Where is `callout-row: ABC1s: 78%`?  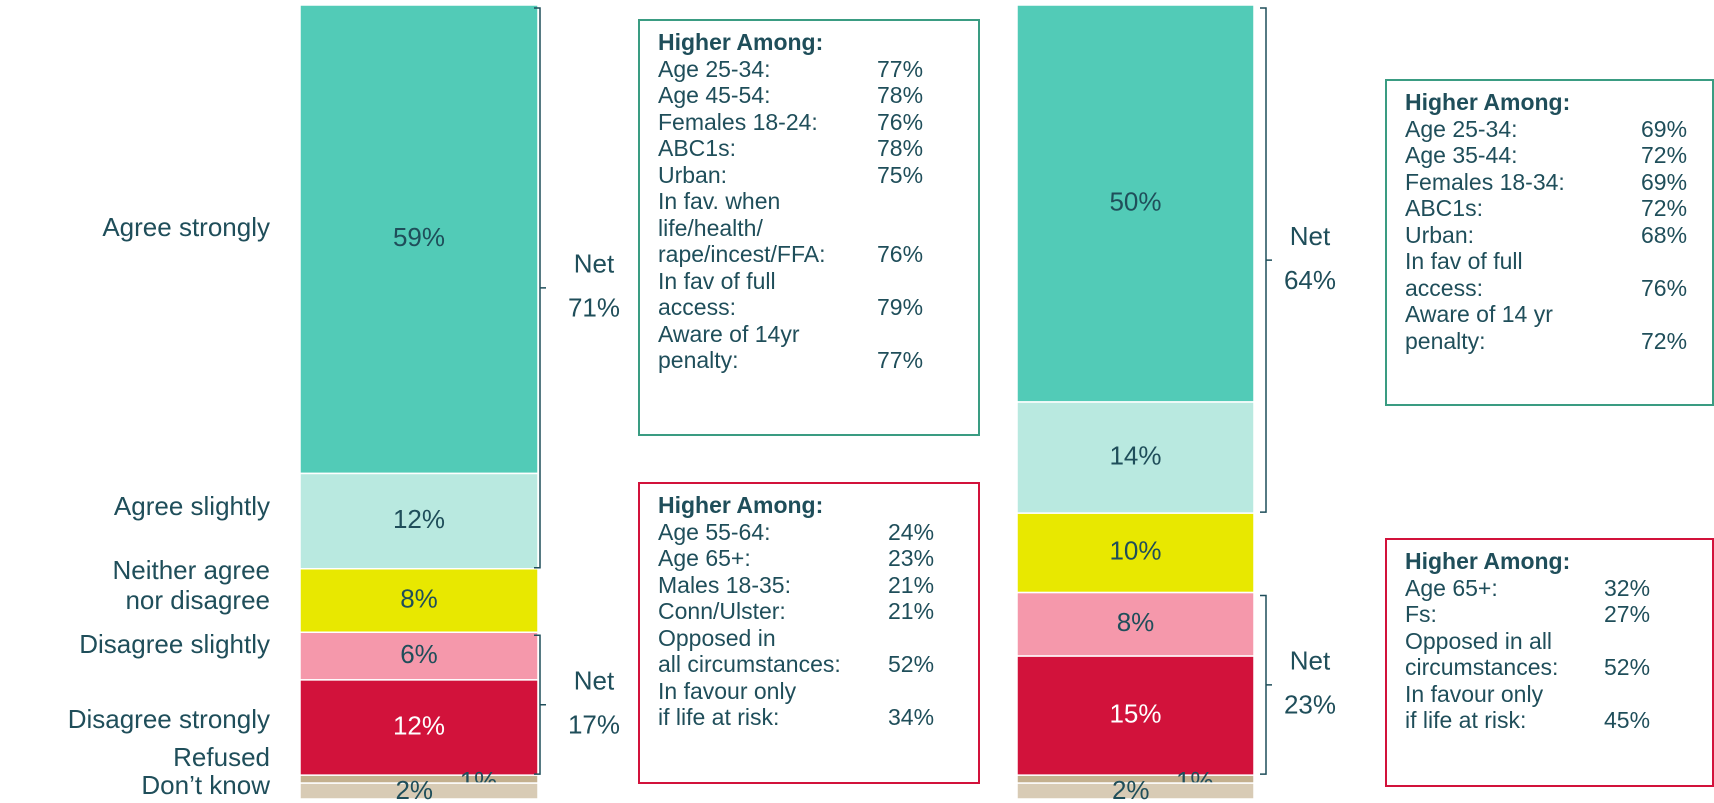 callout-row: ABC1s: 78% is located at coordinates (809, 148).